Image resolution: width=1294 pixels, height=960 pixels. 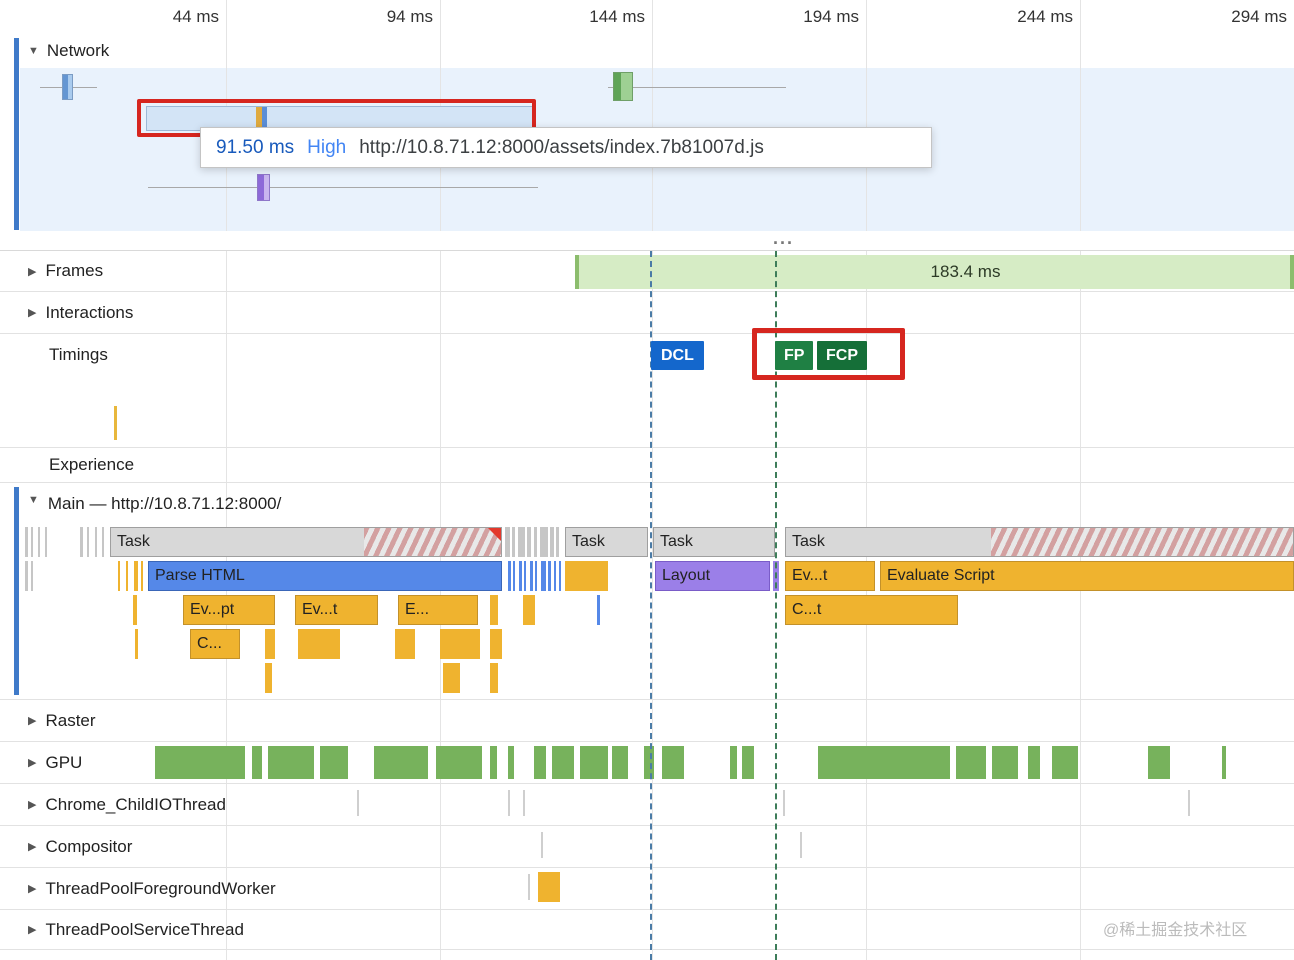 What do you see at coordinates (164, 503) in the screenshot?
I see `track-label-main: Main — http://10.8.71.12:8000/` at bounding box center [164, 503].